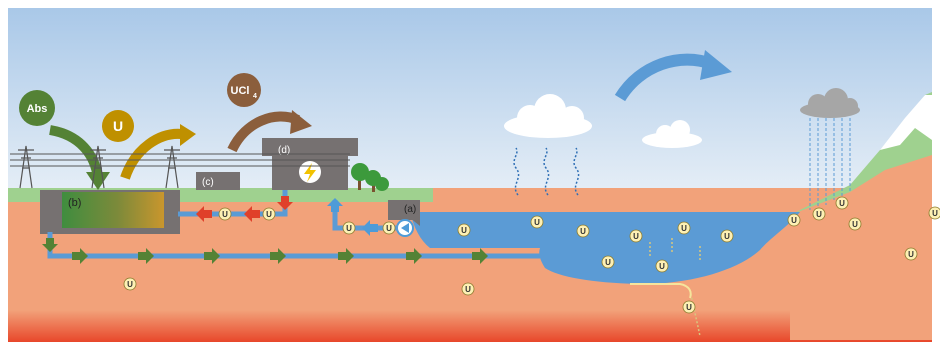 The height and width of the screenshot is (347, 940). I want to click on label-a: (a), so click(410, 209).